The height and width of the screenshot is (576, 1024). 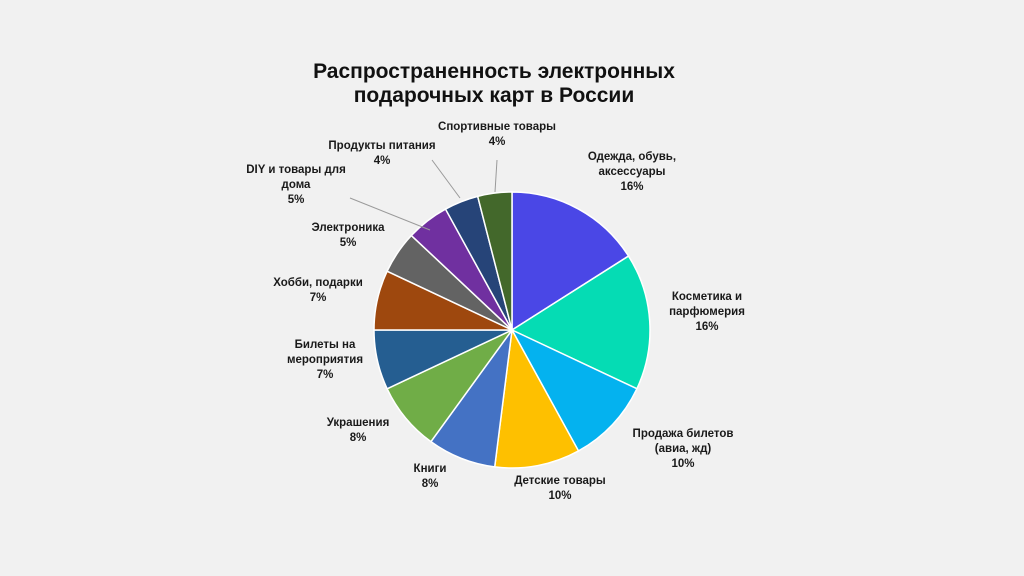 What do you see at coordinates (430, 484) in the screenshot?
I see `slice-value-label-5: 8%` at bounding box center [430, 484].